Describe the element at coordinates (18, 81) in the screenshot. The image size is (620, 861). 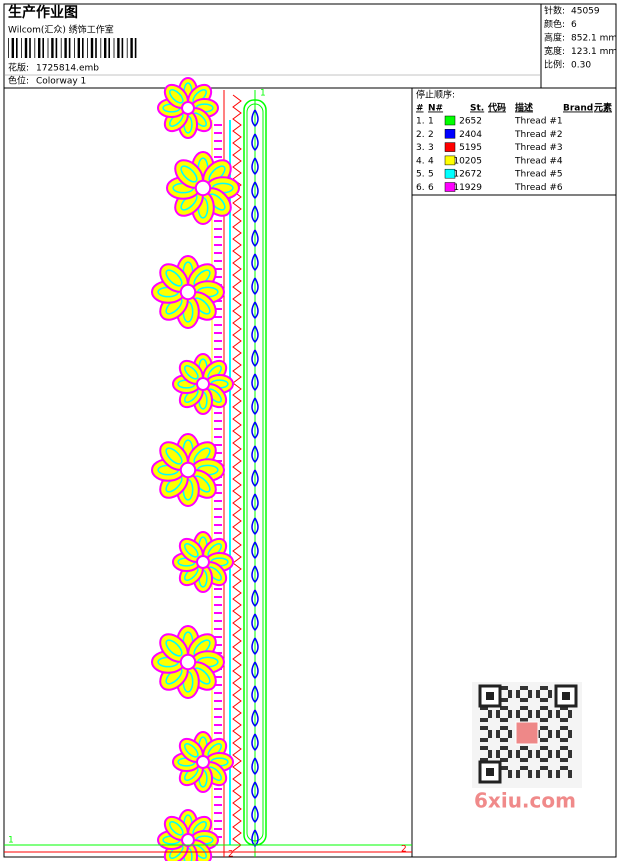
I see `colorway-label: 色位:` at that location.